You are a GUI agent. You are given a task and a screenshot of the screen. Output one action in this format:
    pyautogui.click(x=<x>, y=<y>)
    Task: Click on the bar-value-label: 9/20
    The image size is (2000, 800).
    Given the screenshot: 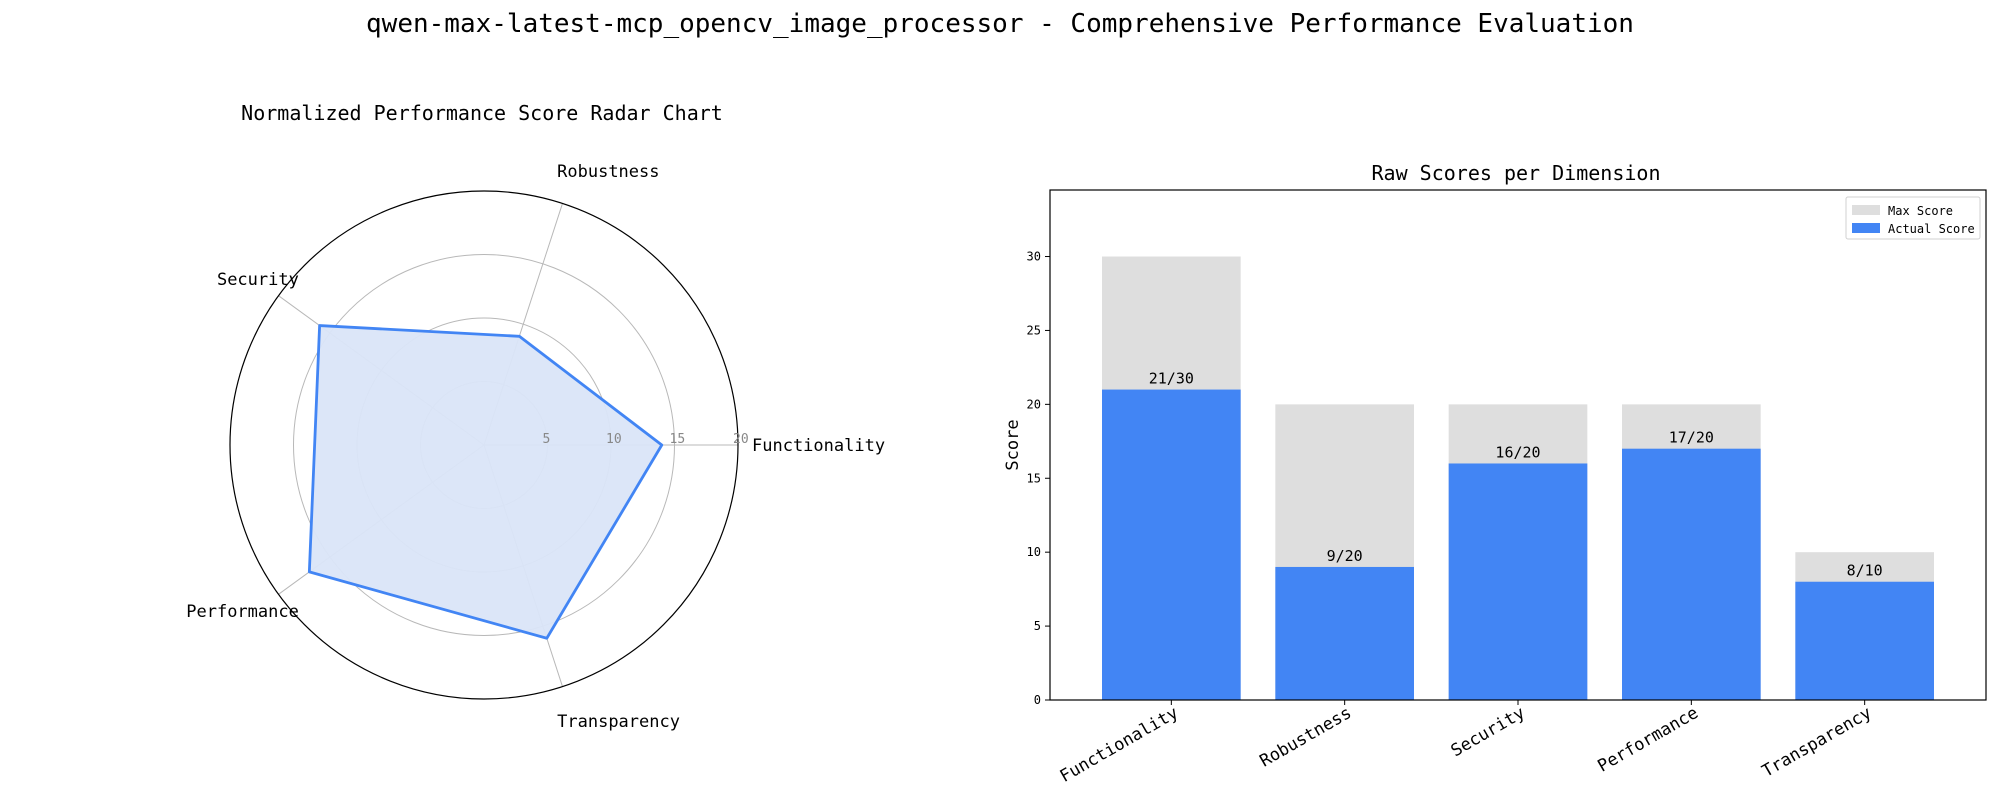 What is the action you would take?
    pyautogui.click(x=1345, y=556)
    